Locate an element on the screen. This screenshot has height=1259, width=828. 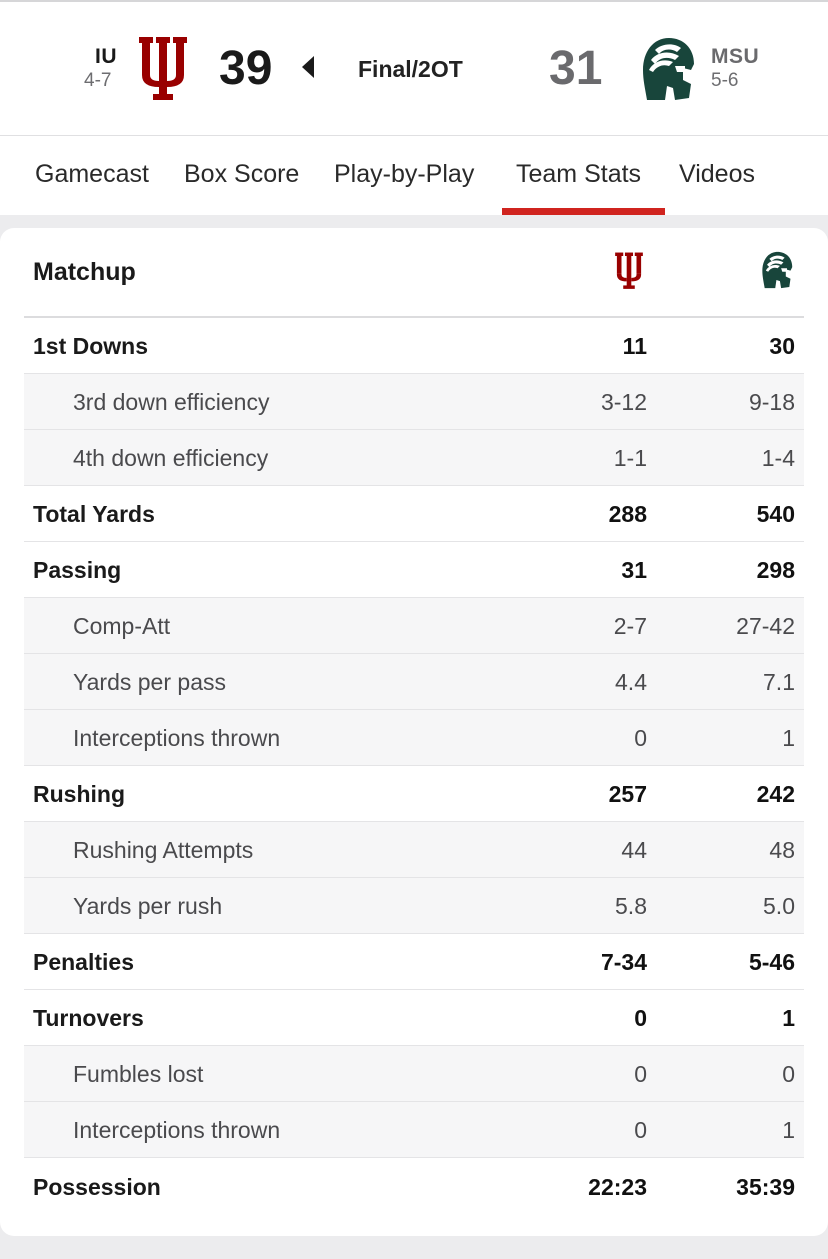
stat-row-possession: Possession 22:23 35:39 is located at coordinates (414, 1186).